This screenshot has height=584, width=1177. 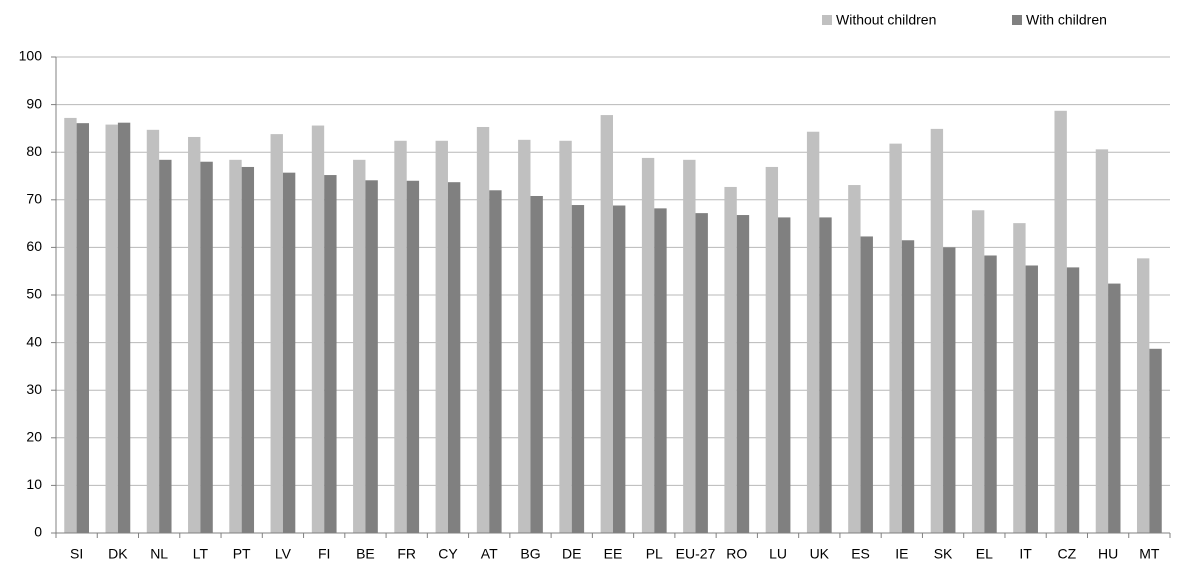 What do you see at coordinates (34, 341) in the screenshot?
I see `y-tick-label: 40` at bounding box center [34, 341].